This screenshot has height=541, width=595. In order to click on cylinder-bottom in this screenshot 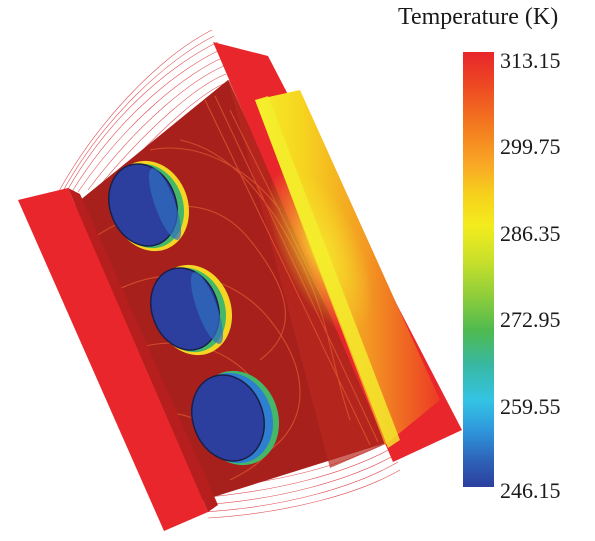, I will do `click(235, 418)`.